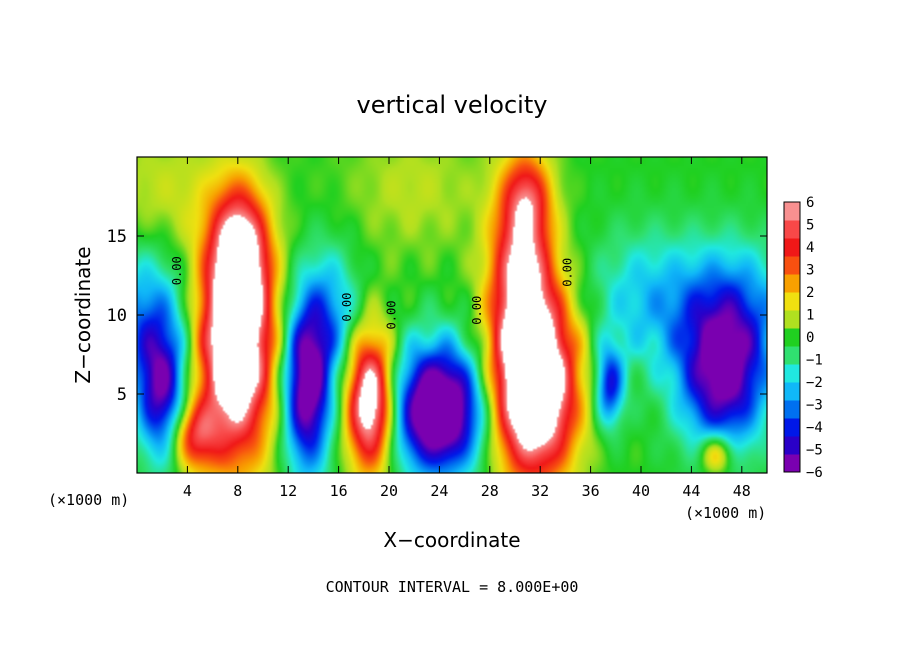  Describe the element at coordinates (810, 248) in the screenshot. I see `colorbar-tick-label: 4` at that location.